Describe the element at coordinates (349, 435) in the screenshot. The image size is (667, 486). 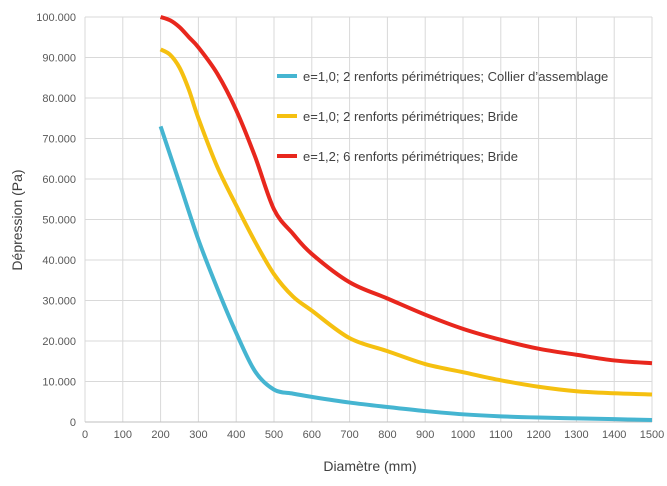
I see `x-tick-label: 700` at that location.